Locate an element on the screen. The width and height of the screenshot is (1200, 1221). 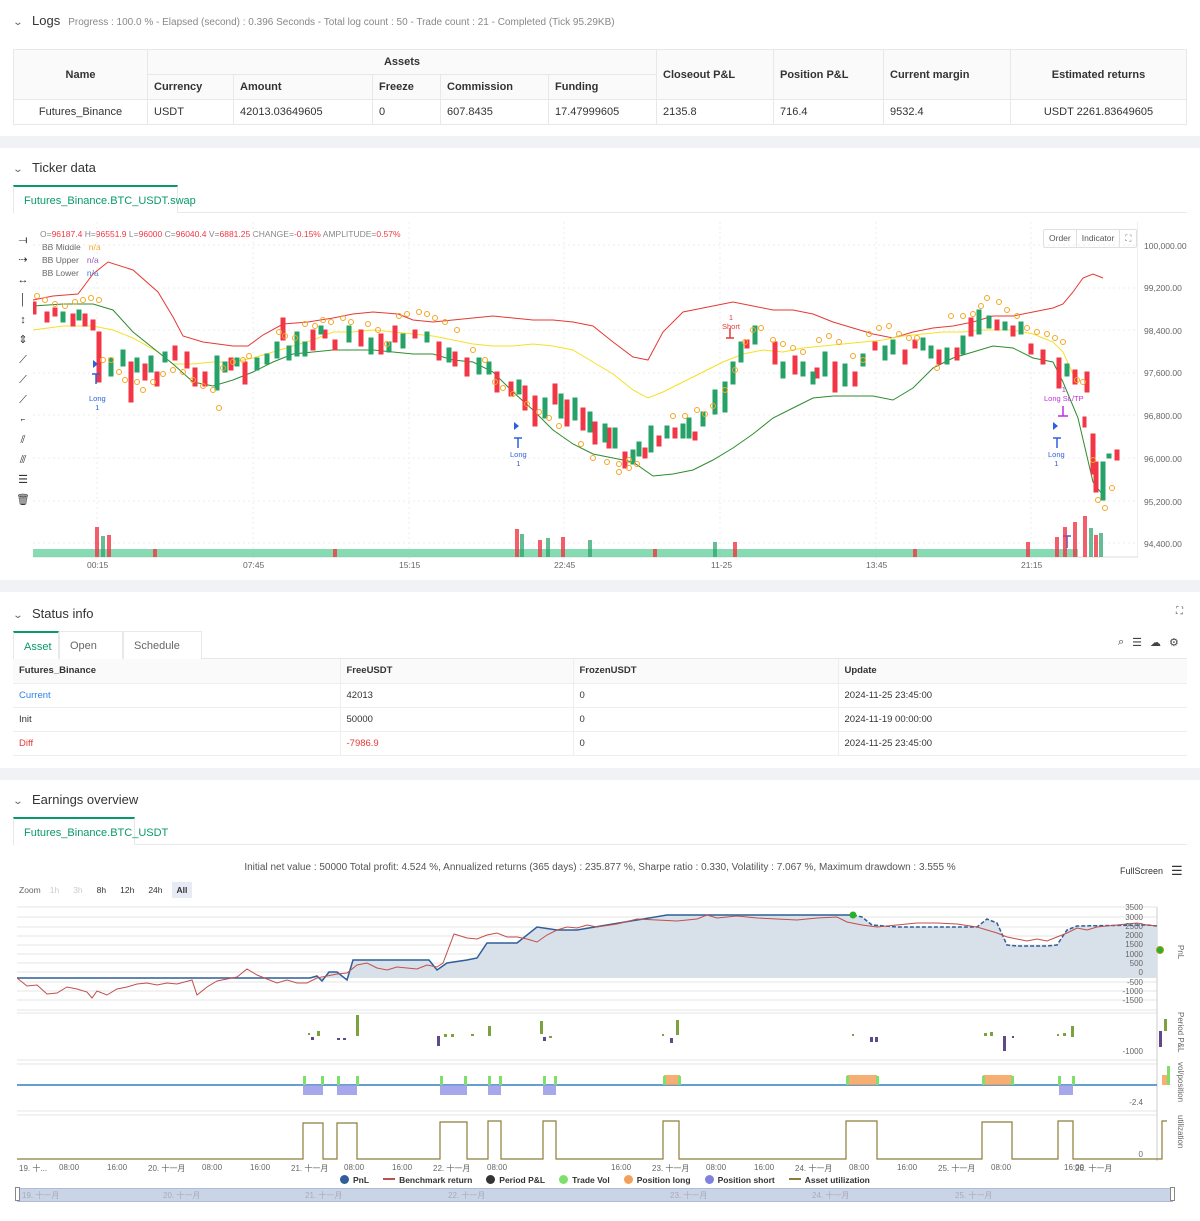
legend-bb-lower: BB Lower n/a is located at coordinates (70, 273).